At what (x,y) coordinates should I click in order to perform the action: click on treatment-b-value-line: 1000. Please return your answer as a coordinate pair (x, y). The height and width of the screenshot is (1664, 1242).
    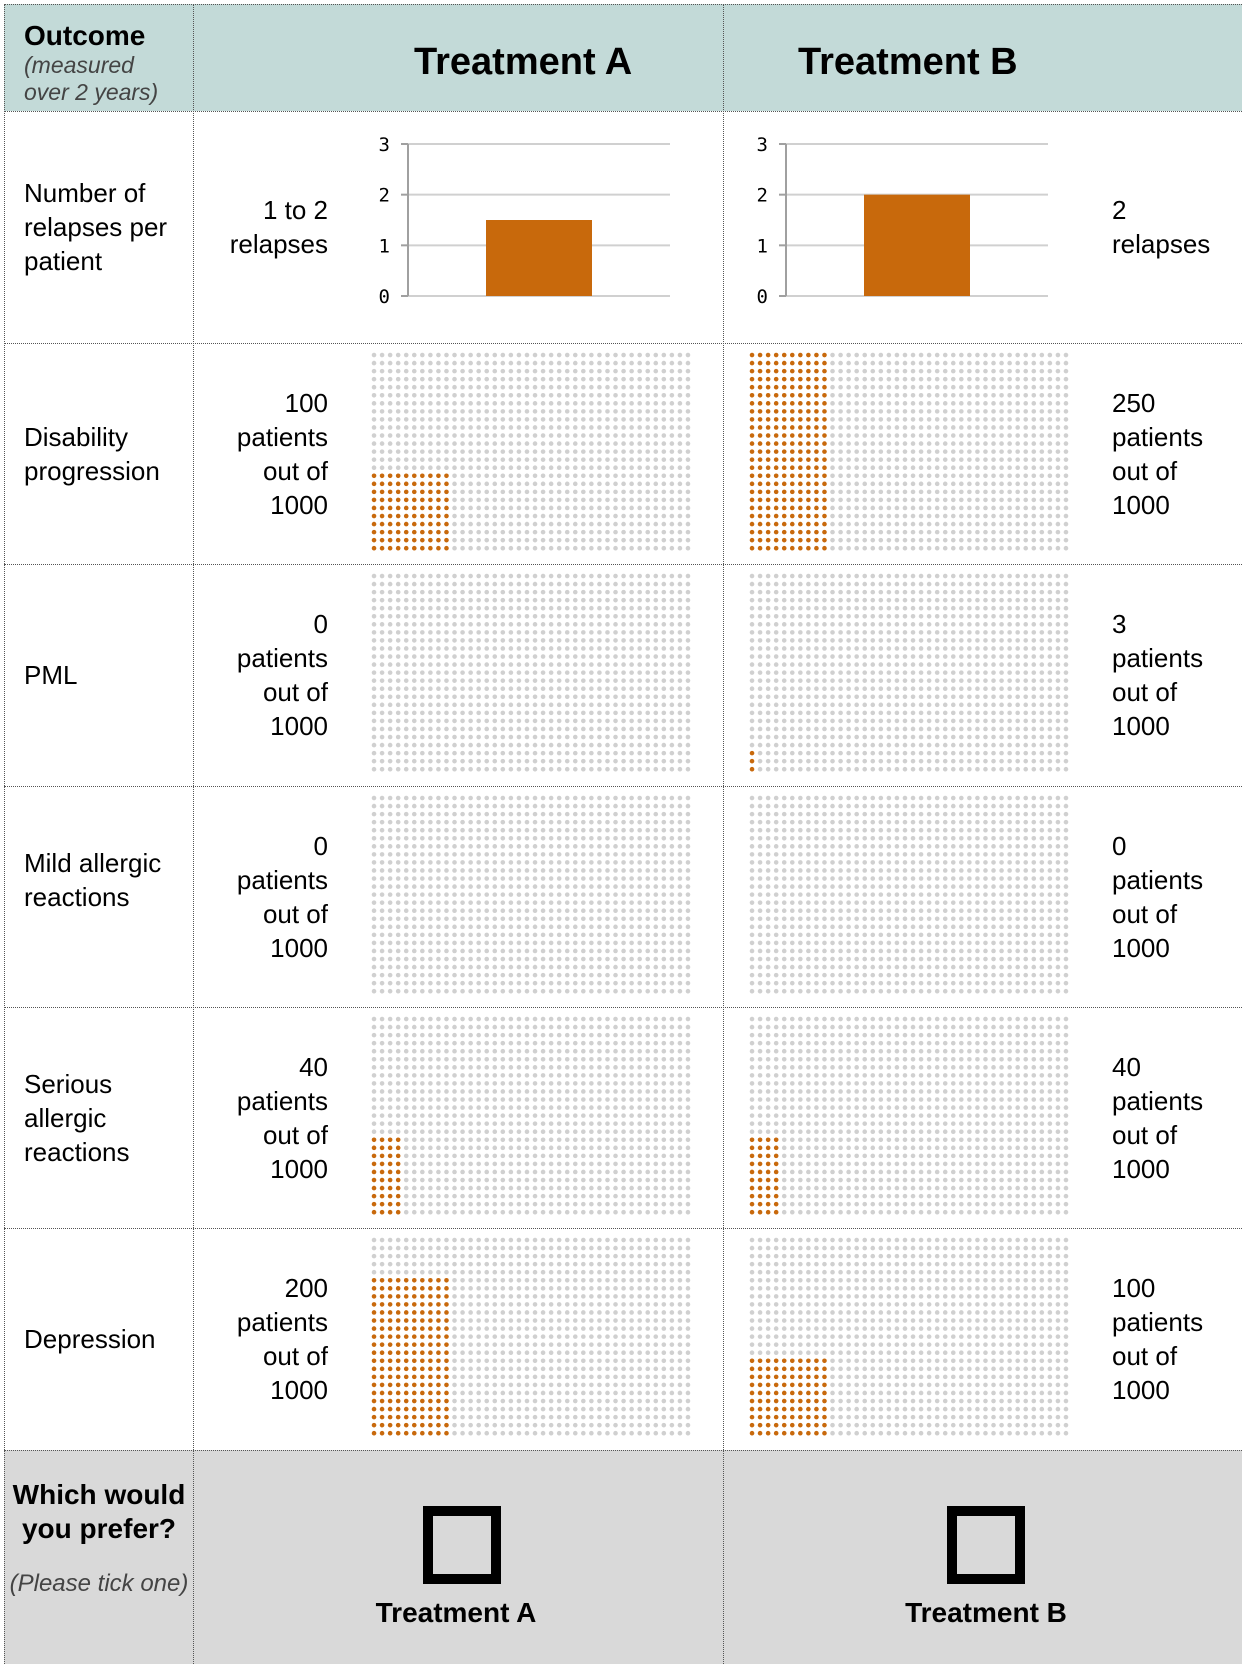
    Looking at the image, I should click on (1141, 504).